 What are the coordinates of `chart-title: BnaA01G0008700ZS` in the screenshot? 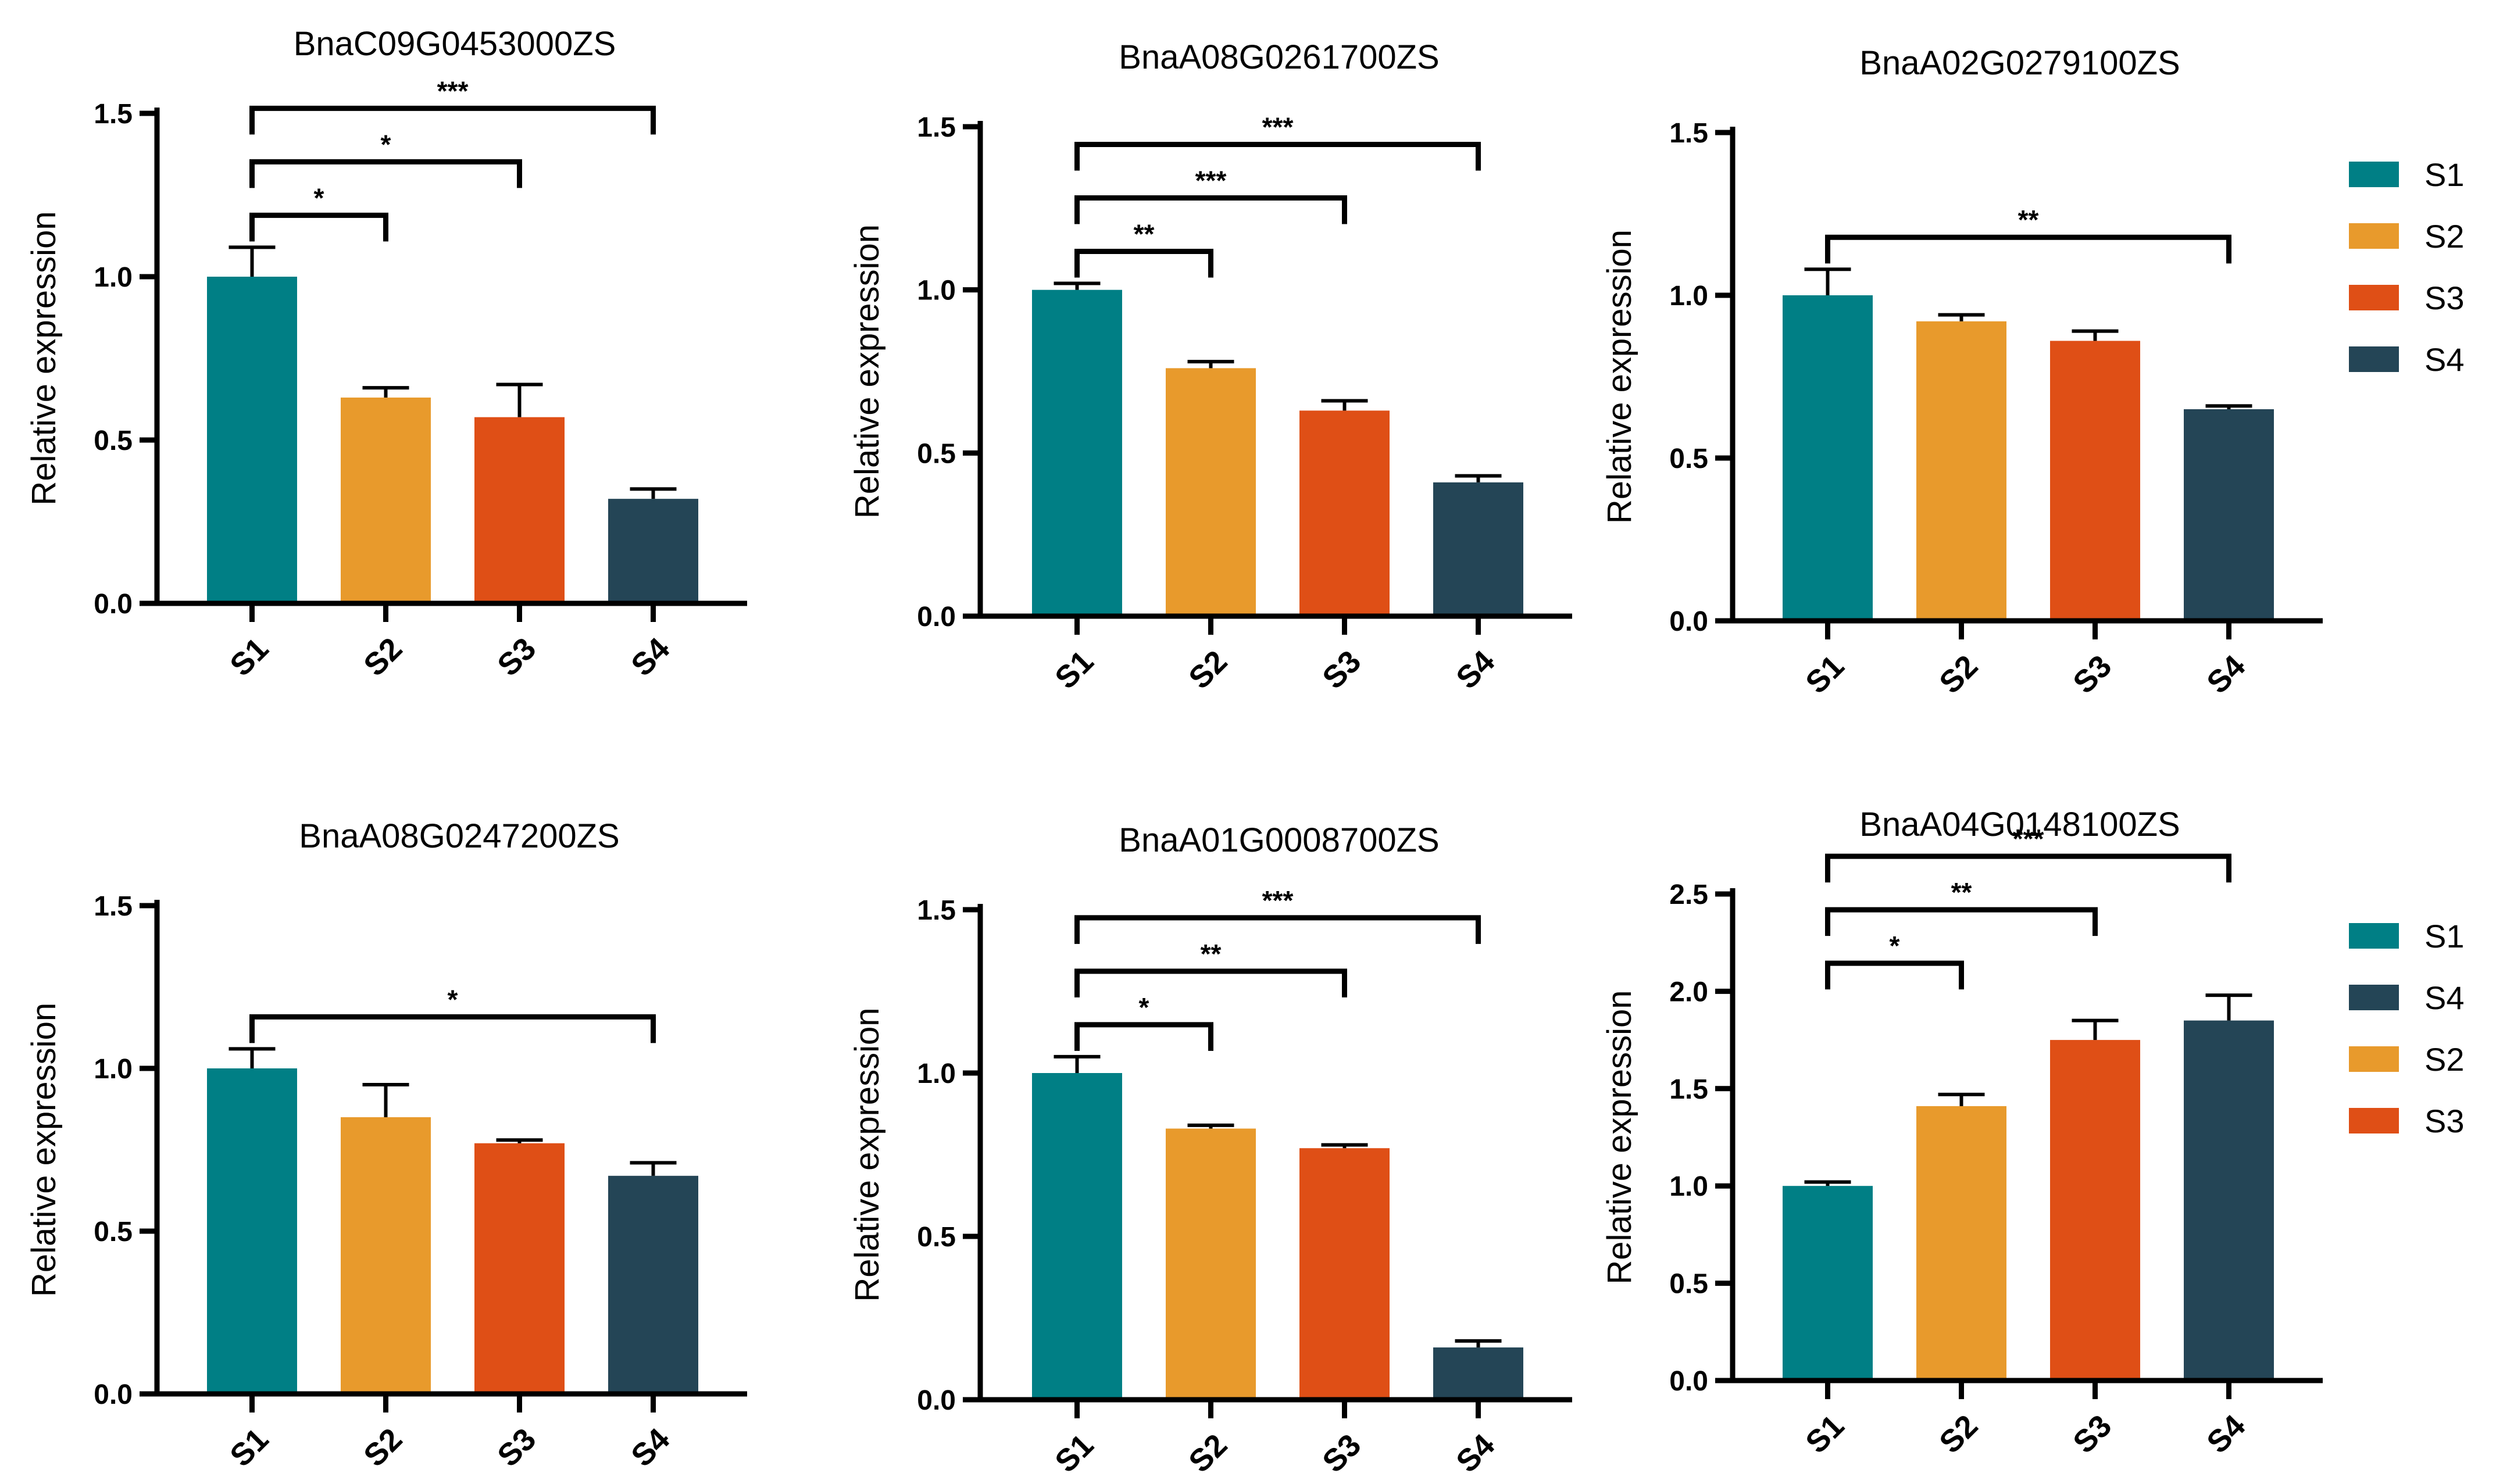 It's located at (1279, 840).